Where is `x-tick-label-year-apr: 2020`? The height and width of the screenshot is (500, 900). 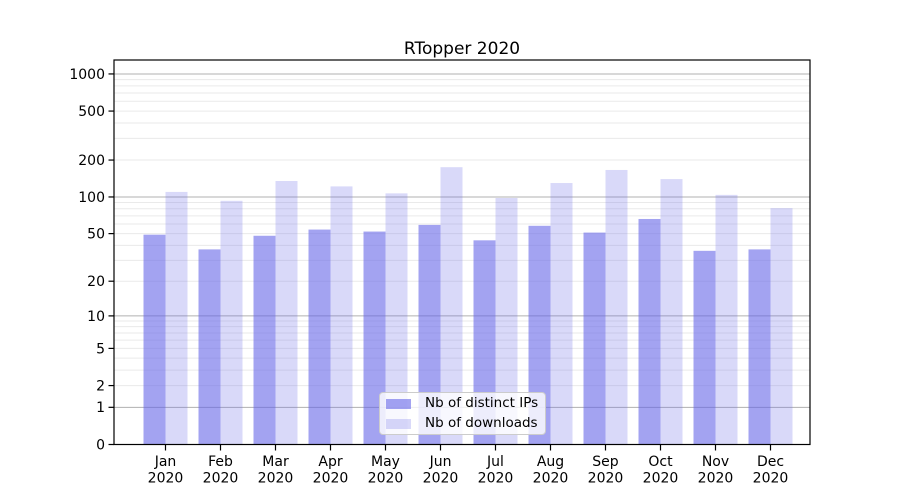
x-tick-label-year-apr: 2020 is located at coordinates (331, 479).